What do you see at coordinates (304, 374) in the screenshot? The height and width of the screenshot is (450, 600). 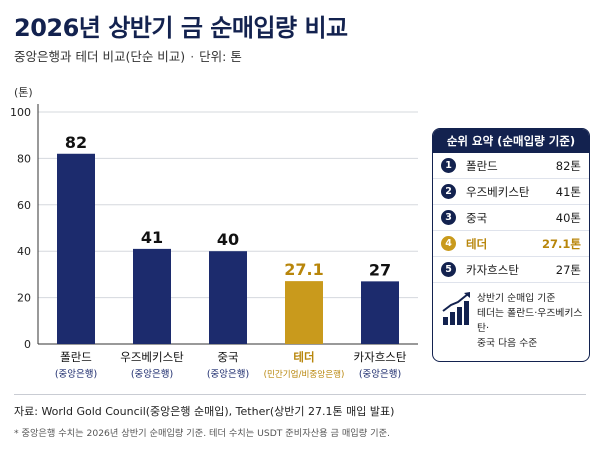 I see `x-sublabel: (민간기업/비중앙은행)` at bounding box center [304, 374].